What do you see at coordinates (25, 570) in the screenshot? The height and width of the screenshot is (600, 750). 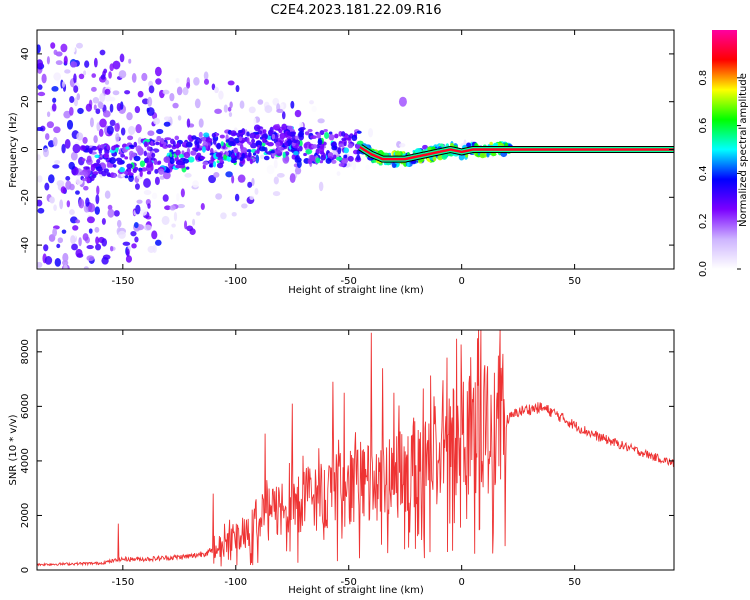 I see `y-tick-label: 0` at bounding box center [25, 570].